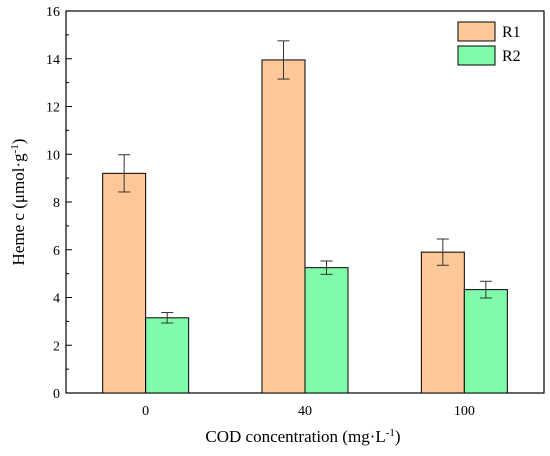 The height and width of the screenshot is (456, 550). What do you see at coordinates (56, 346) in the screenshot?
I see `y-tick-label: 2` at bounding box center [56, 346].